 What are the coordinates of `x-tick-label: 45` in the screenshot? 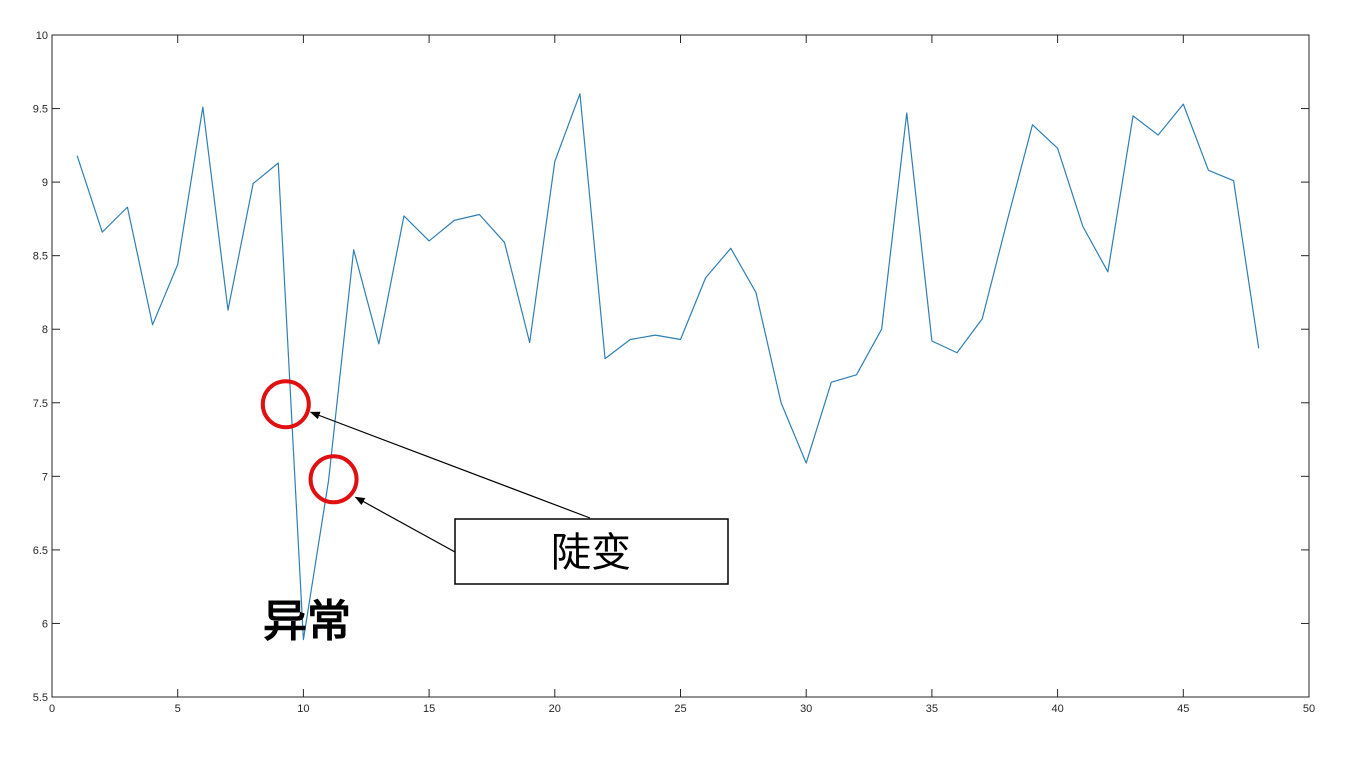 It's located at (1183, 709).